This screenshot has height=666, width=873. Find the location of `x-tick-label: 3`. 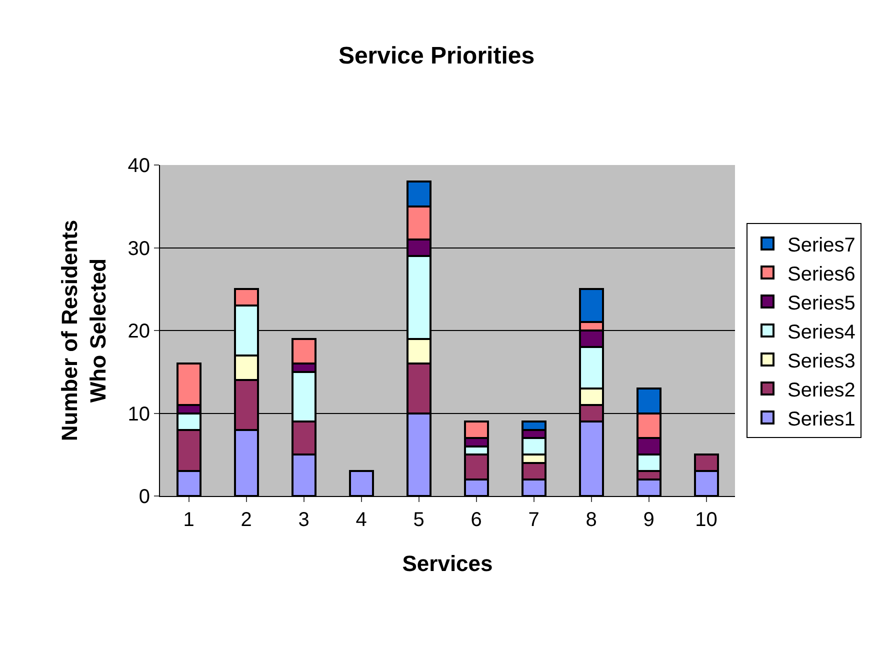

x-tick-label: 3 is located at coordinates (304, 520).